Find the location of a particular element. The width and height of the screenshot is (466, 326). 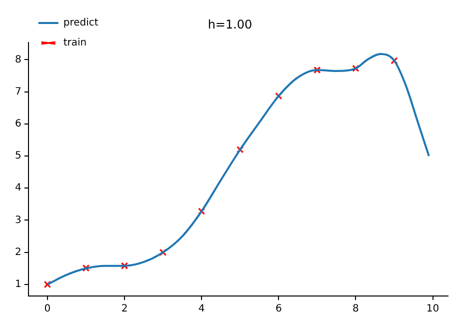

x-tick-label: 4 is located at coordinates (201, 309).